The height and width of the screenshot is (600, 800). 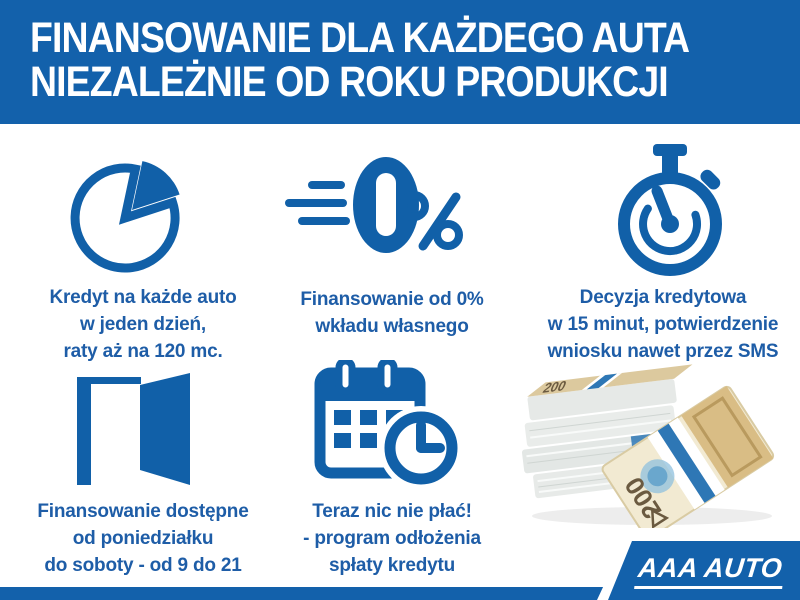 I want to click on stopwatch-icon, so click(x=673, y=211).